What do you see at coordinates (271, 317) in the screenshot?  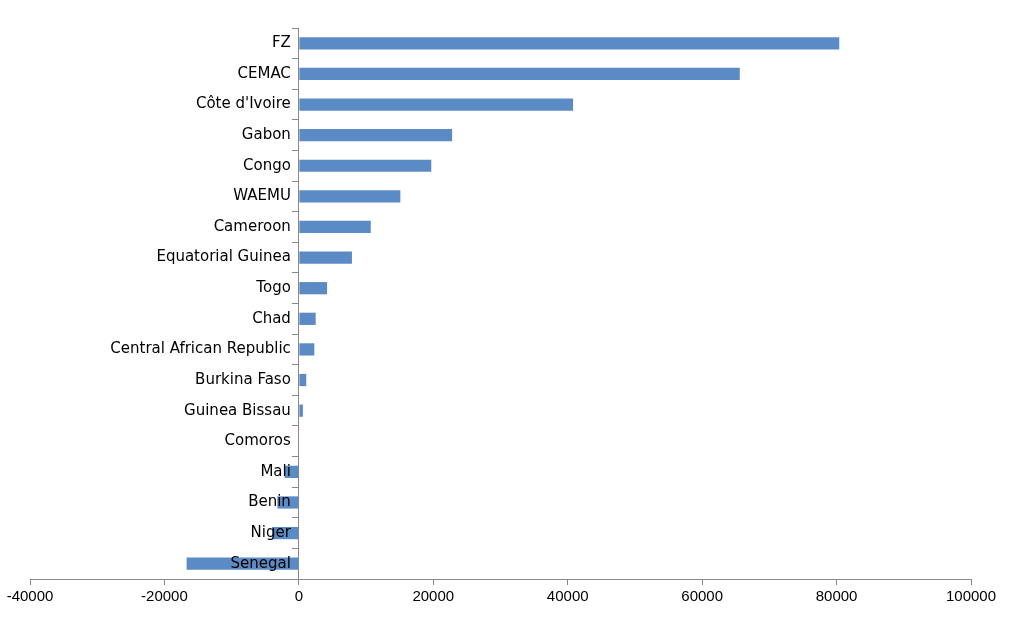 I see `y-tick-label: Chad` at bounding box center [271, 317].